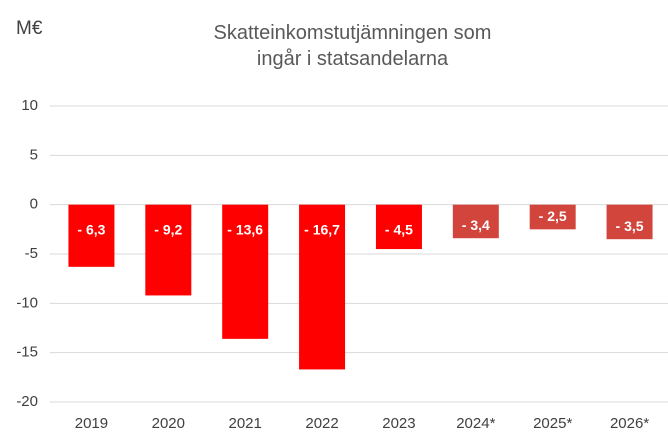  I want to click on x-tick-label: 2026*, so click(629, 423).